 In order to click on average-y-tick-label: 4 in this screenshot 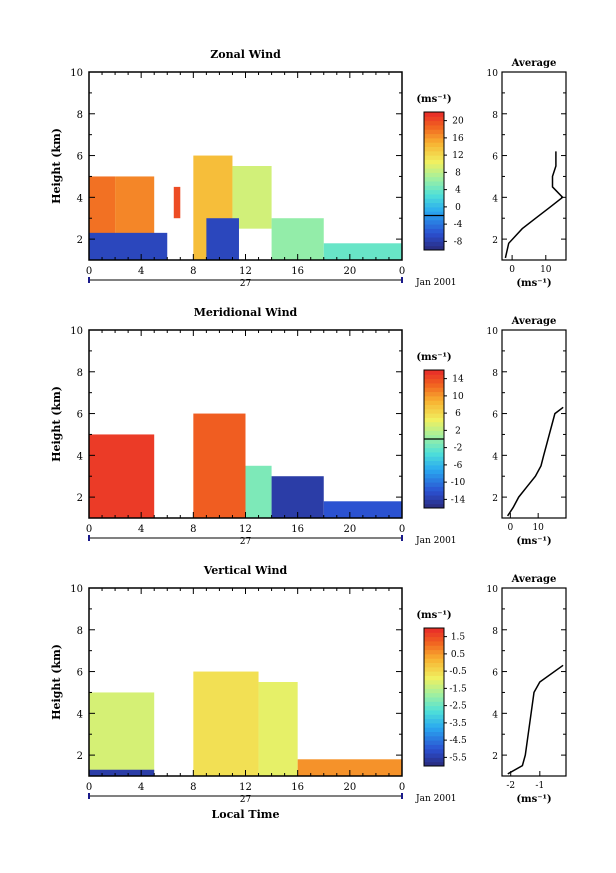, I will do `click(495, 457)`.